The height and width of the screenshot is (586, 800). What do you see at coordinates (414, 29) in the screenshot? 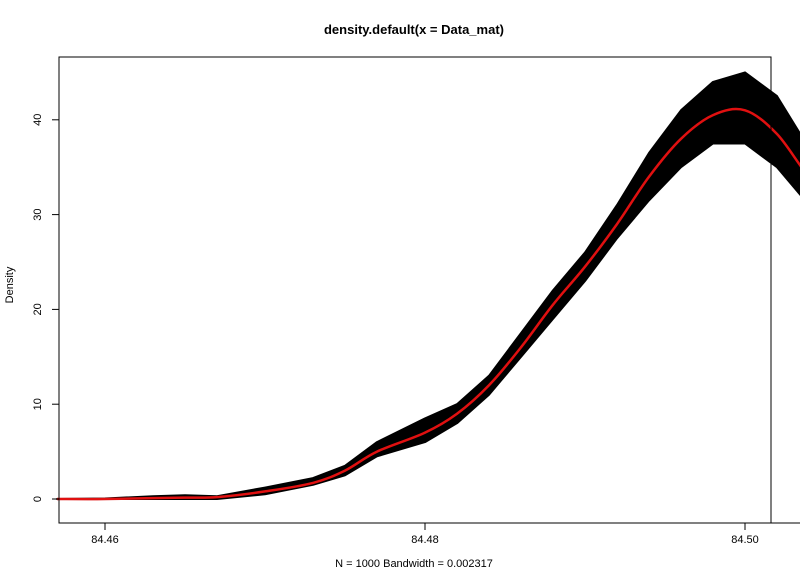
I see `chart-title: density.default(x = Data_mat)` at bounding box center [414, 29].